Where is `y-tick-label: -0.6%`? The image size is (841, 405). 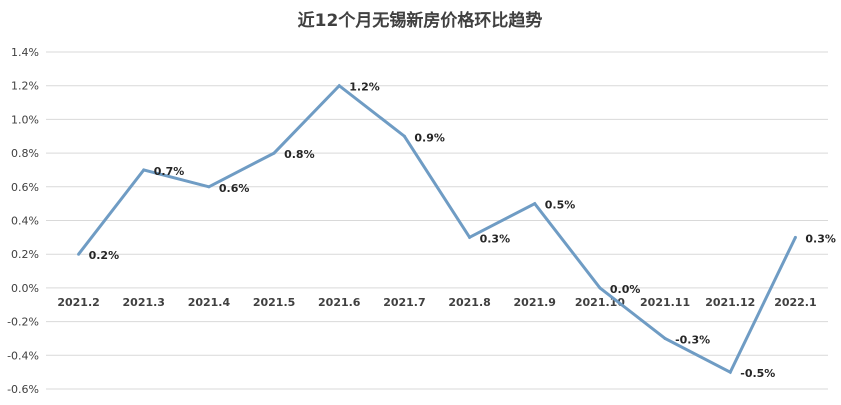 y-tick-label: -0.6% is located at coordinates (23, 389).